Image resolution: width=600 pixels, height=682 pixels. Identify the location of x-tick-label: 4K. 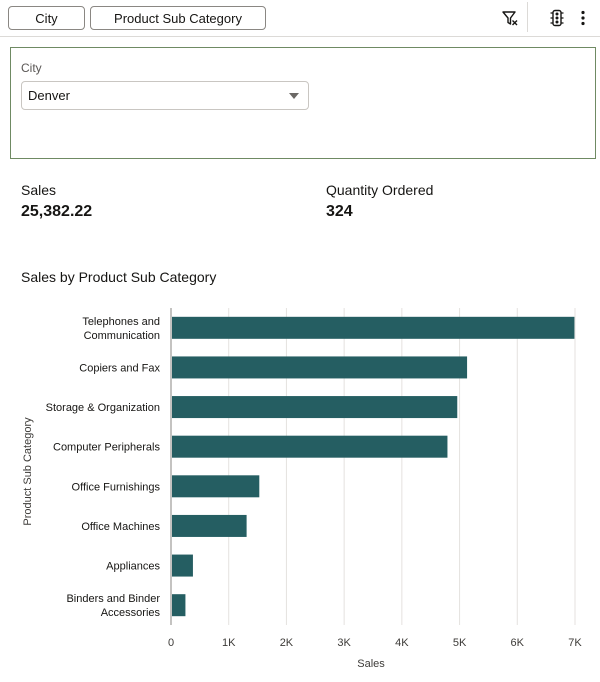
(402, 643).